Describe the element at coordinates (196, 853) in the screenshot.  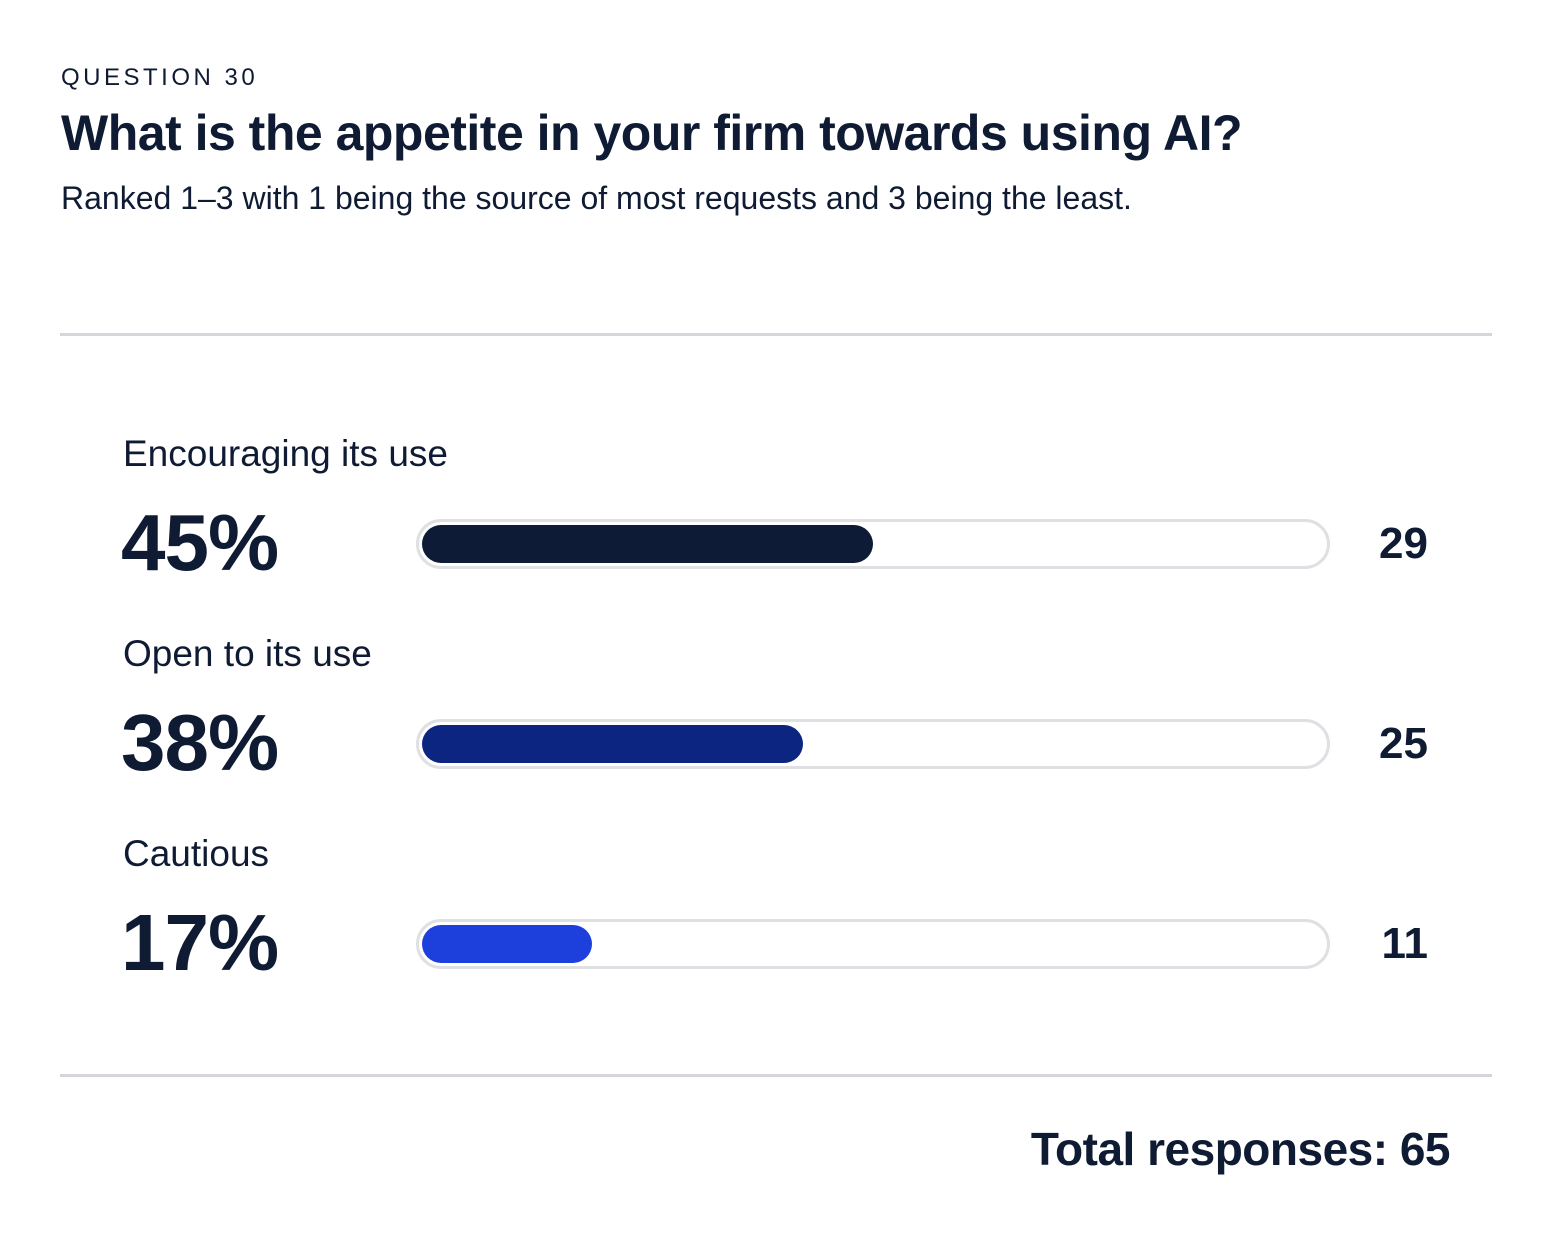
I see `bar-label: Cautious` at that location.